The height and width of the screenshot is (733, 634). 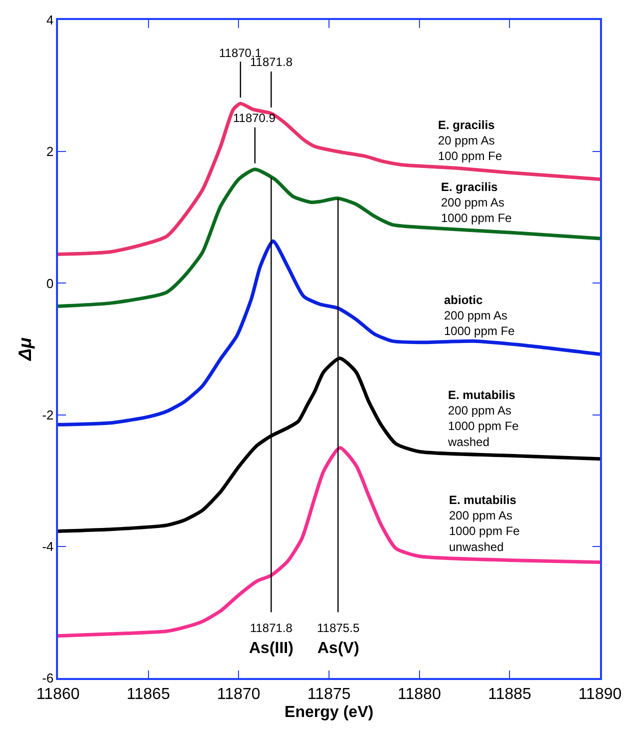 What do you see at coordinates (480, 315) in the screenshot?
I see `series-label: abiotic 200 ppm As 1000 ppm Fe` at bounding box center [480, 315].